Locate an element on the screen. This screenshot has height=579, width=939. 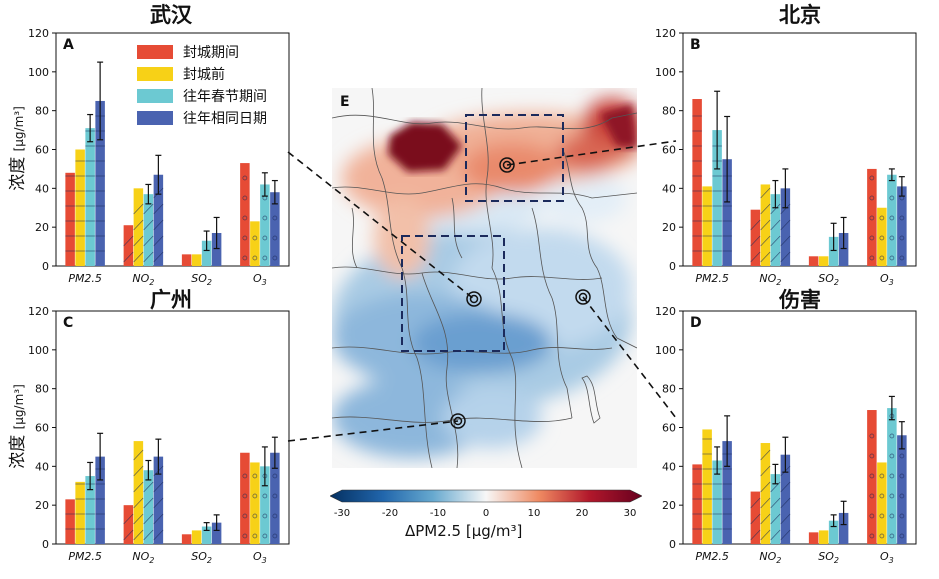
legend-label: 封城前 is located at coordinates (204, 75).